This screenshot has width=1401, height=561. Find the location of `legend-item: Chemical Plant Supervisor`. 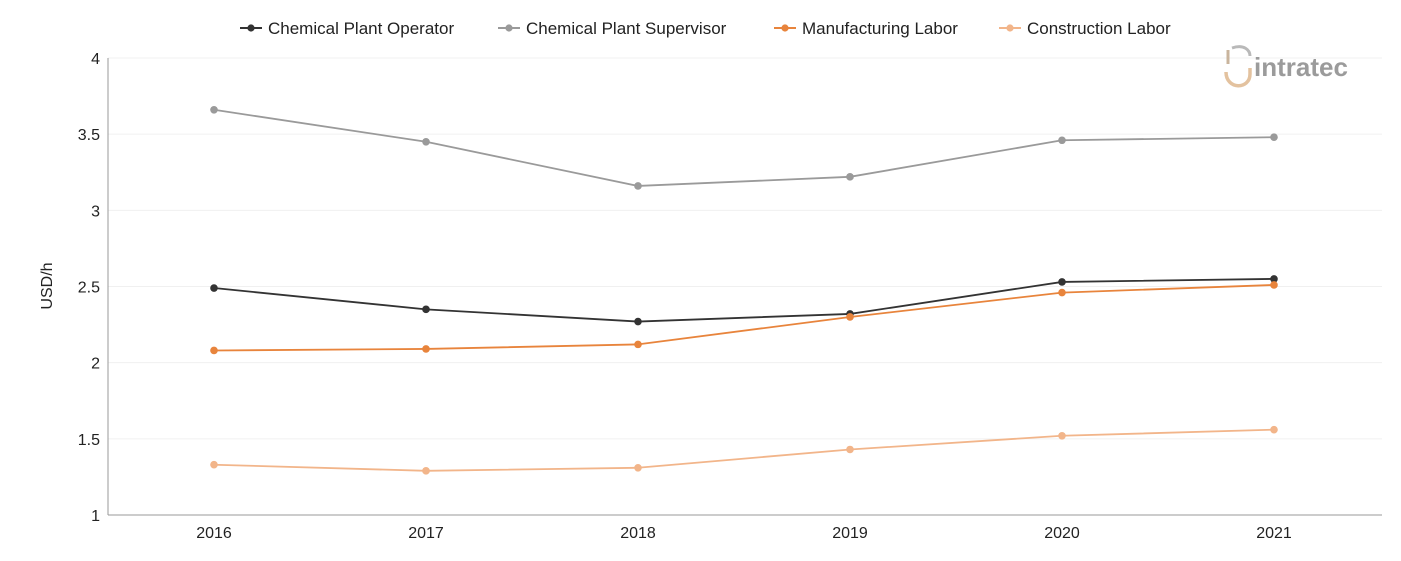

legend-item: Chemical Plant Supervisor is located at coordinates (612, 28).